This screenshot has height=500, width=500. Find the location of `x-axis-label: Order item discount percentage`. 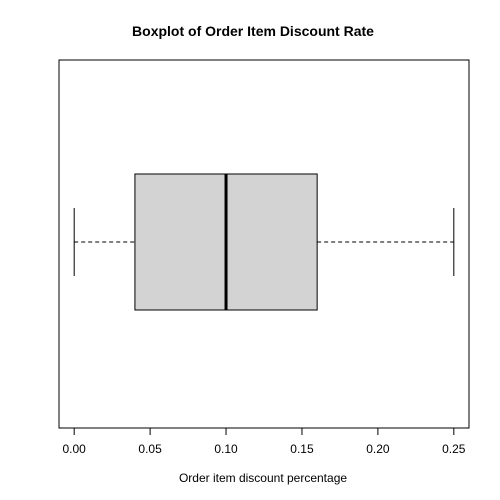

x-axis-label: Order item discount percentage is located at coordinates (263, 478).